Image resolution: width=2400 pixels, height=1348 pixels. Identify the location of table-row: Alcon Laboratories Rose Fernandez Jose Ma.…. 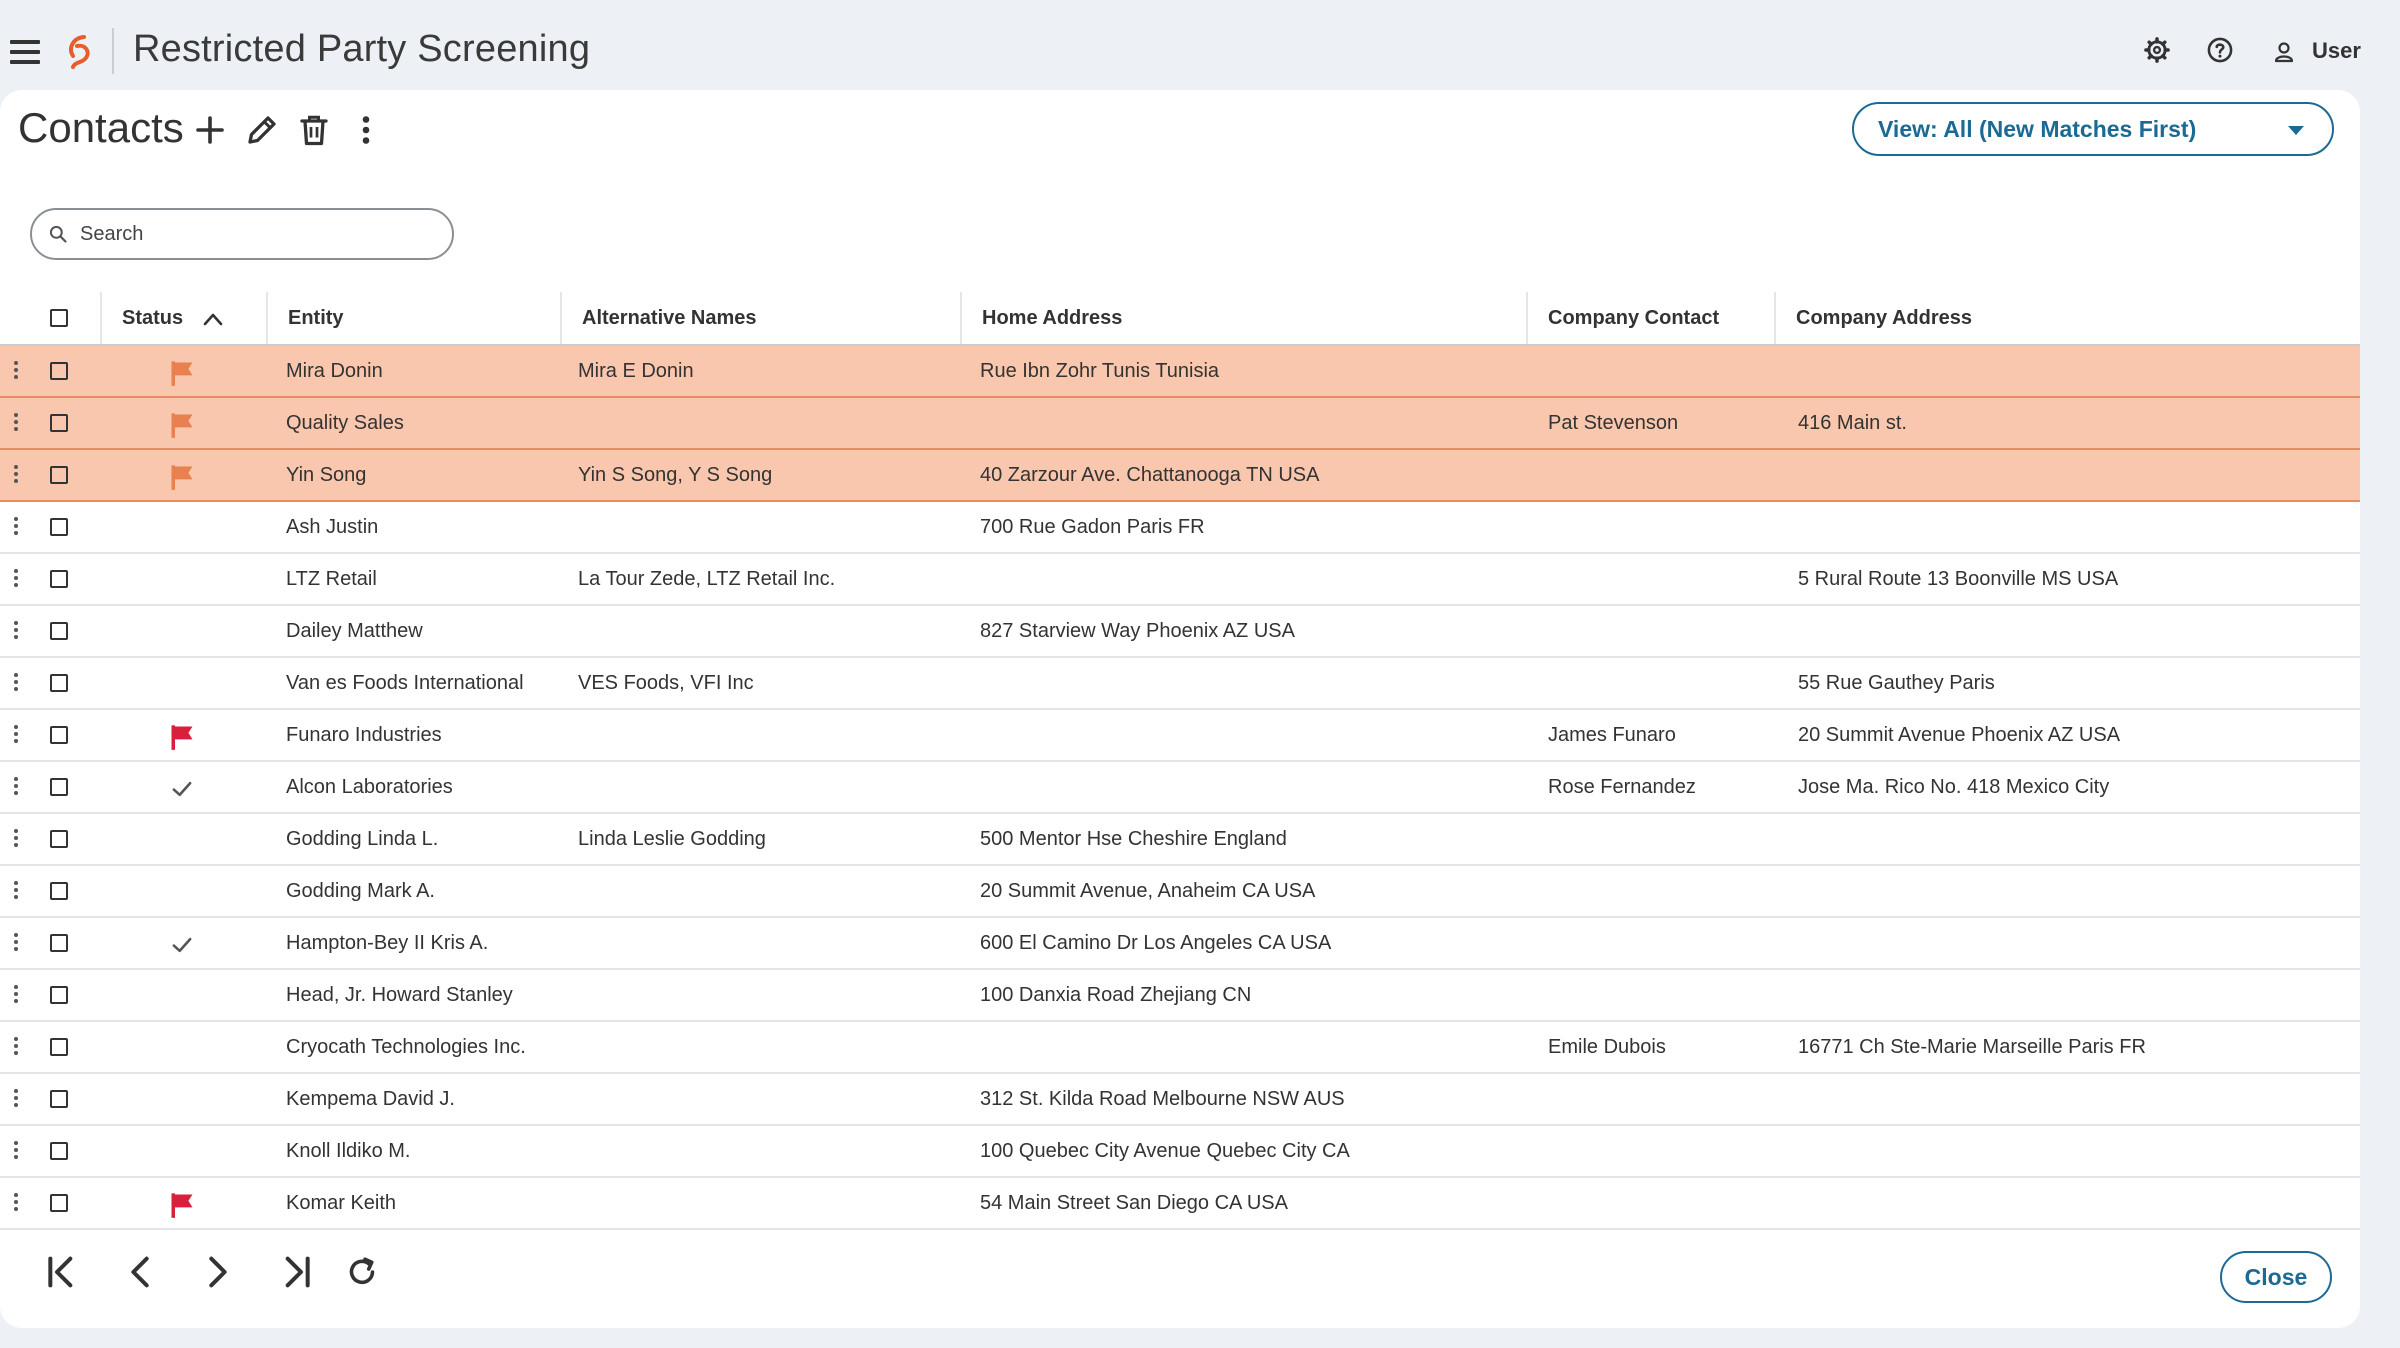
(1180, 788).